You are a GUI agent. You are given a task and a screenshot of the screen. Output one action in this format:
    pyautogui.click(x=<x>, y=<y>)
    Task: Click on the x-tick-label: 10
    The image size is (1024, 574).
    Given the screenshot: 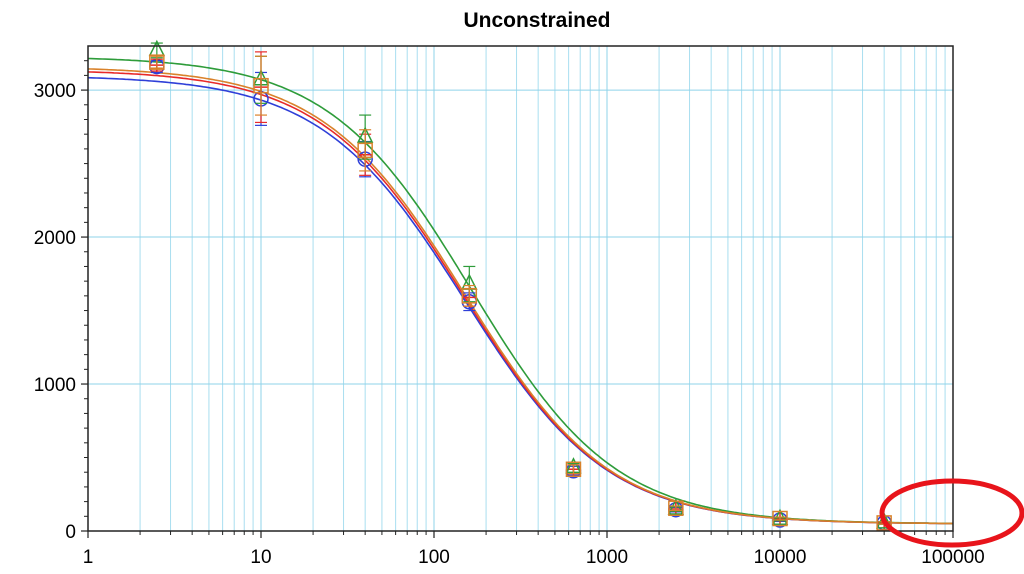 What is the action you would take?
    pyautogui.click(x=260, y=557)
    